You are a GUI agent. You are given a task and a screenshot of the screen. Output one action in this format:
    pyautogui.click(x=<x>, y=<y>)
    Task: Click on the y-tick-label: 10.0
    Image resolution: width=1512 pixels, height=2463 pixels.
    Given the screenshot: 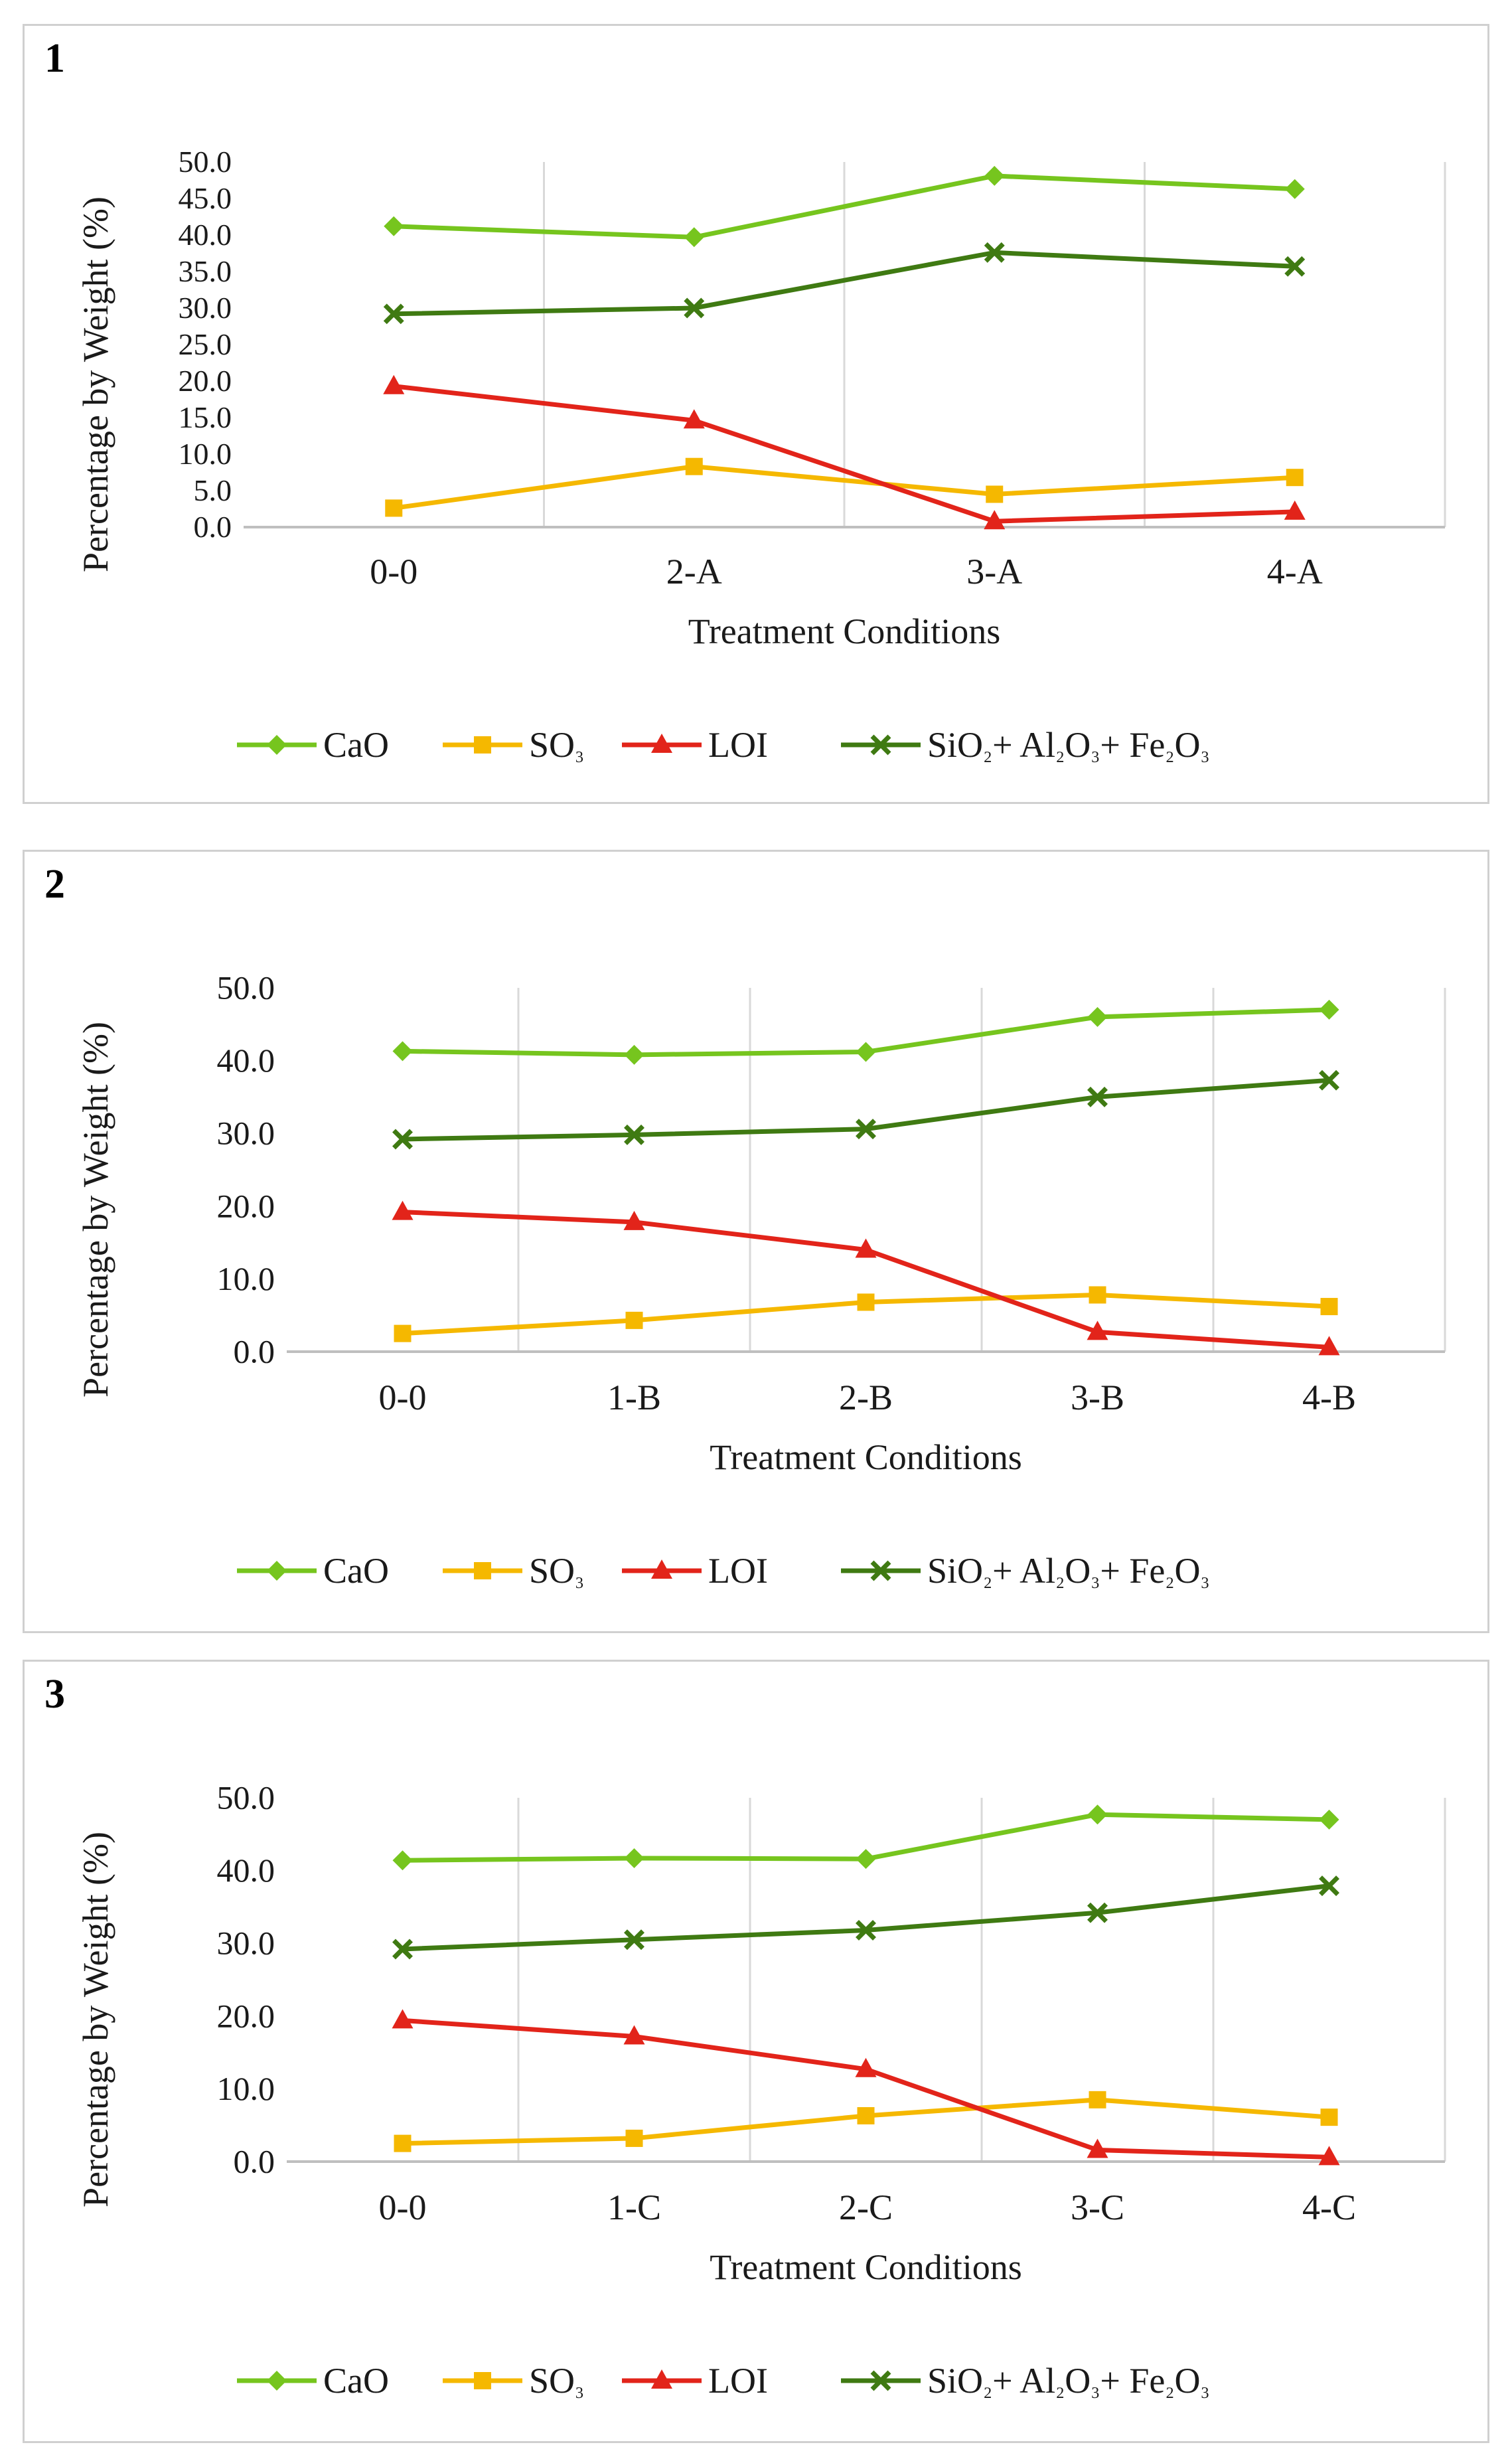 What is the action you would take?
    pyautogui.click(x=205, y=454)
    